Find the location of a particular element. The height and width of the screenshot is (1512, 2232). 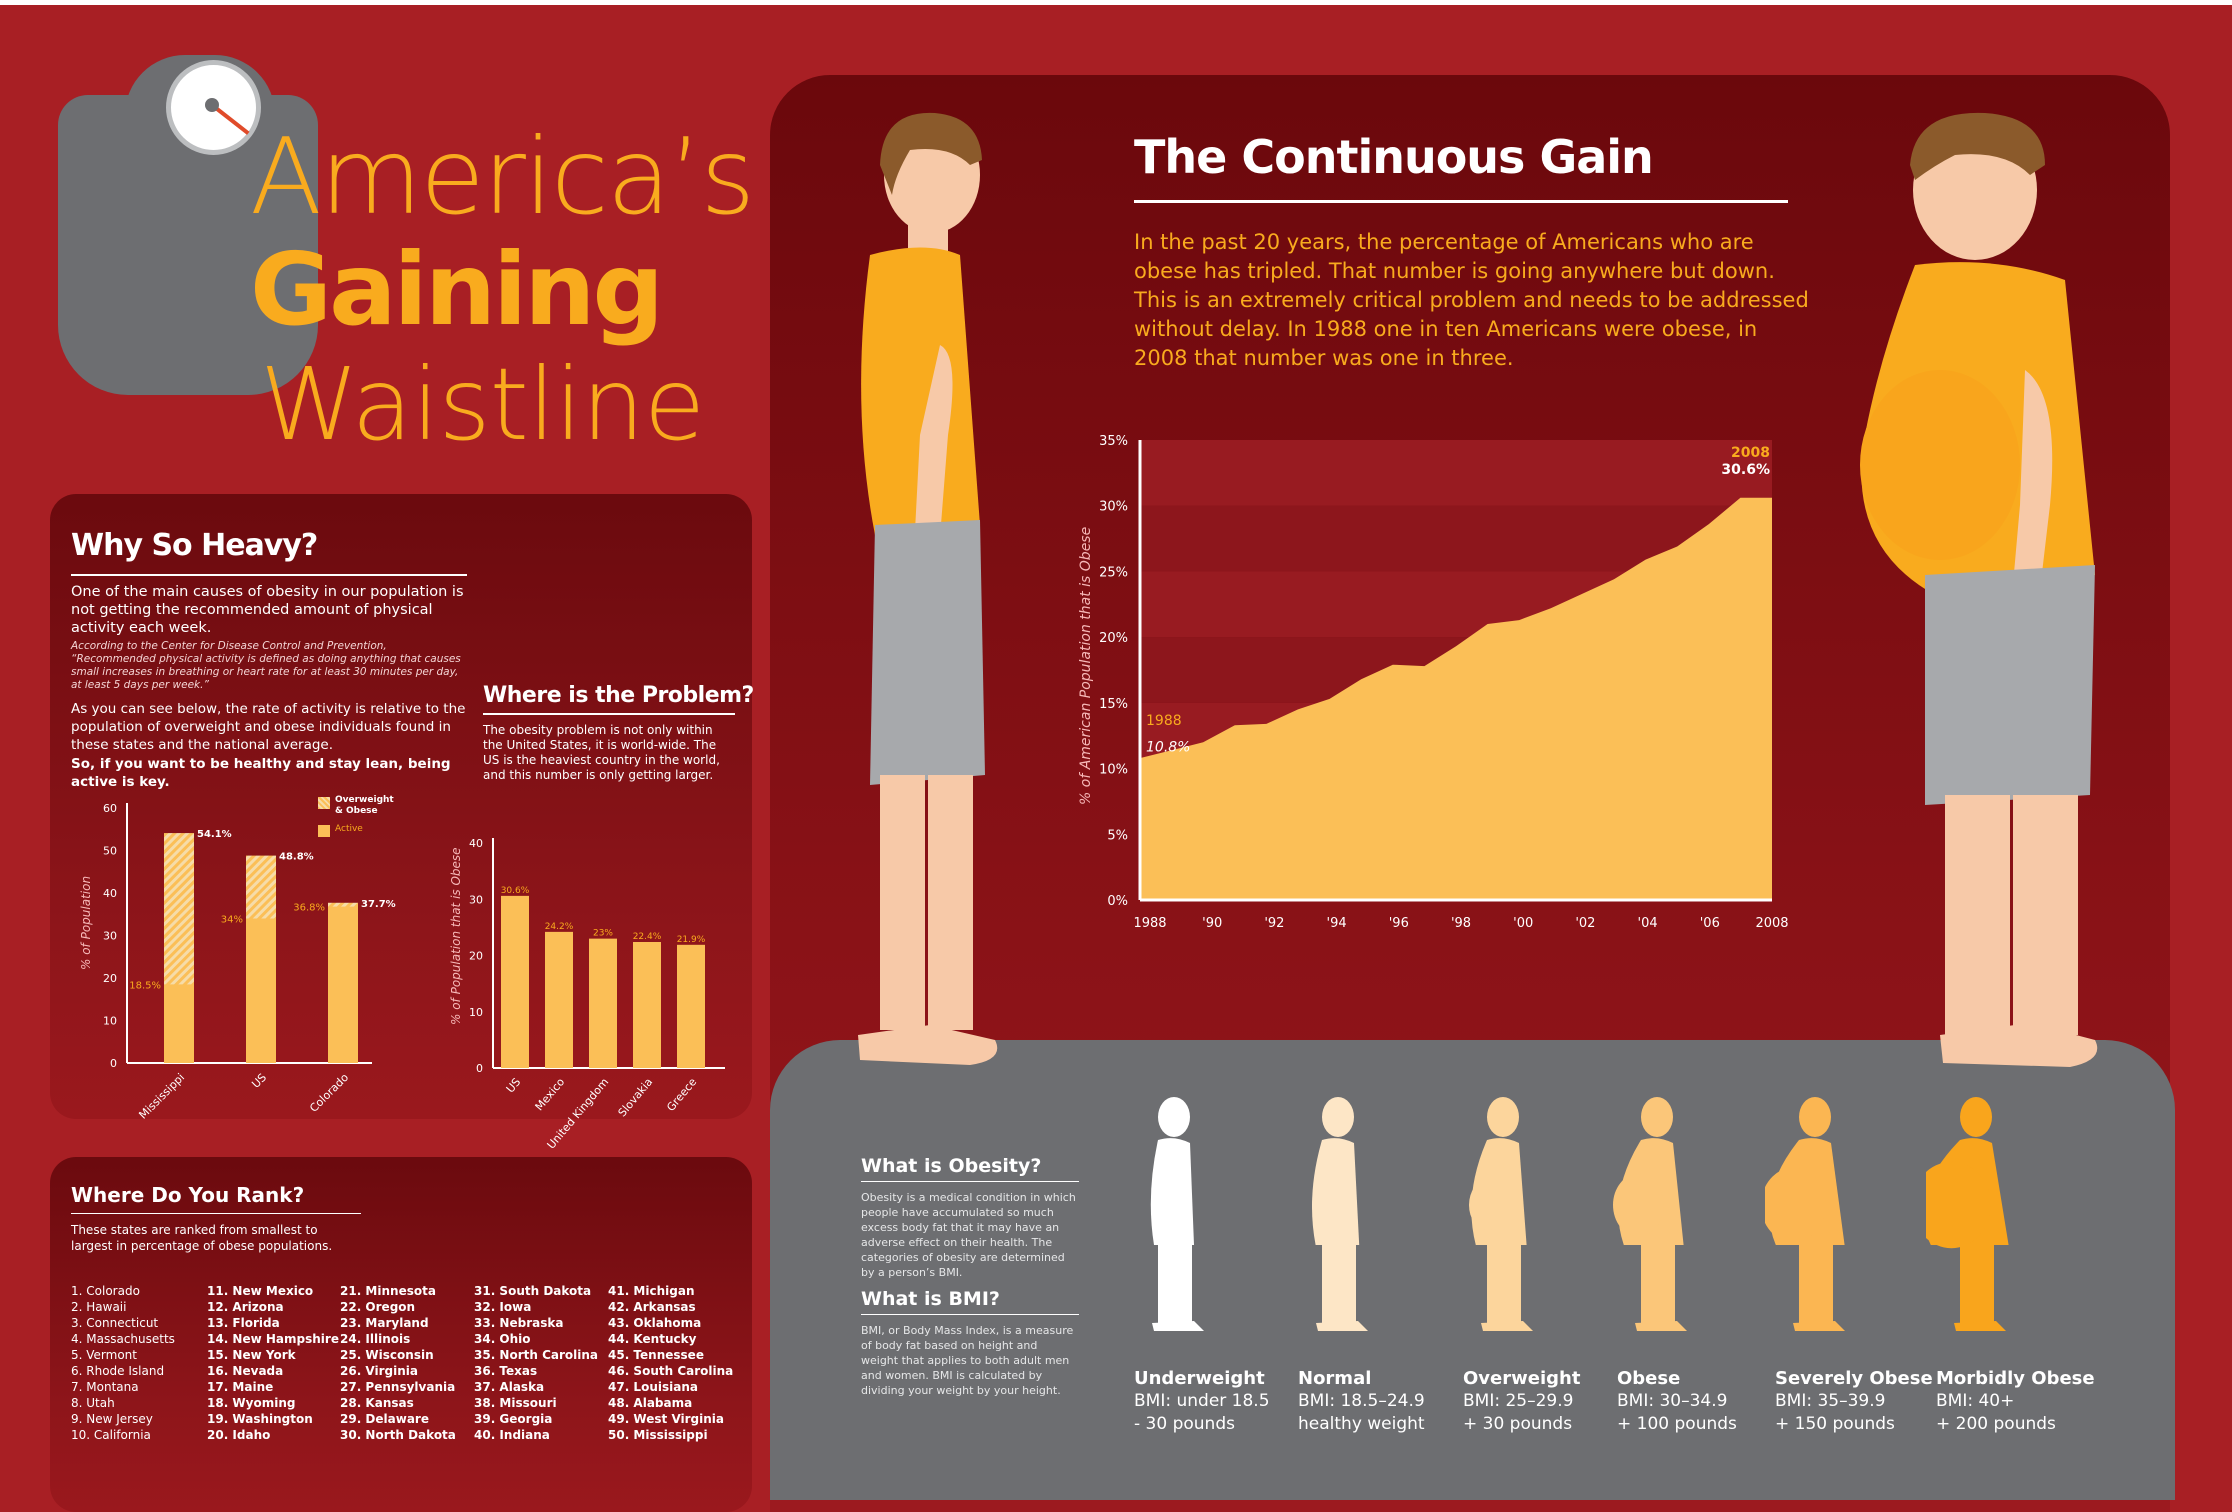

rank-item: 19. Washington is located at coordinates (260, 1419).